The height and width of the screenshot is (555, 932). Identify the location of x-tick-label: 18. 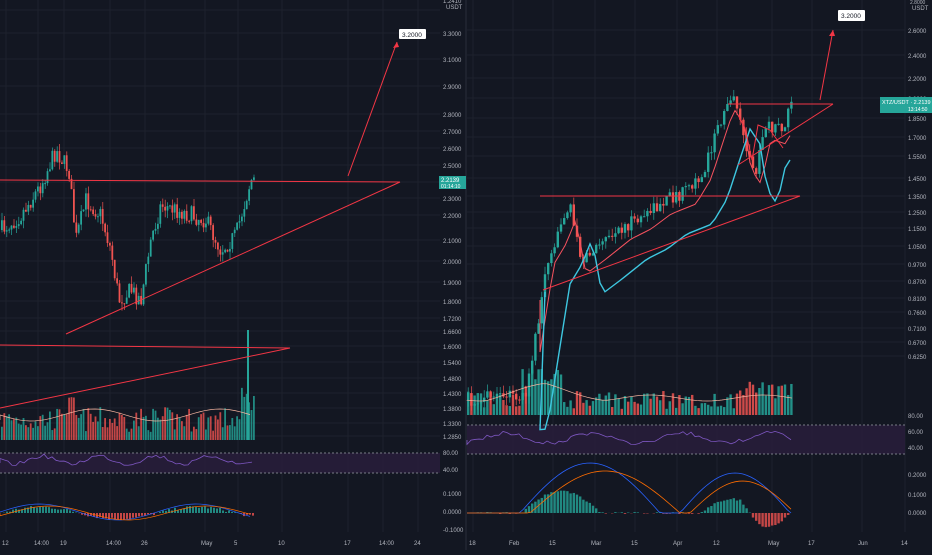
(472, 544).